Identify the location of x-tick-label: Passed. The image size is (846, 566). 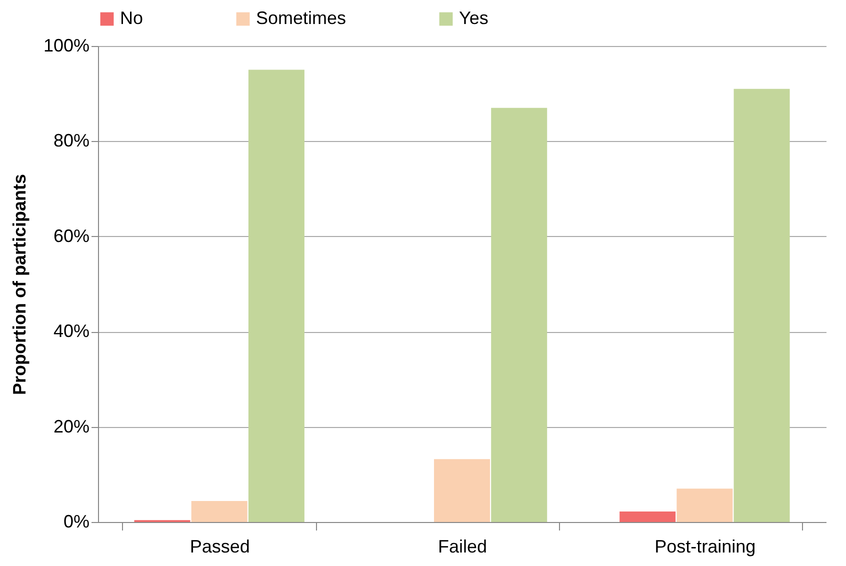
(220, 546).